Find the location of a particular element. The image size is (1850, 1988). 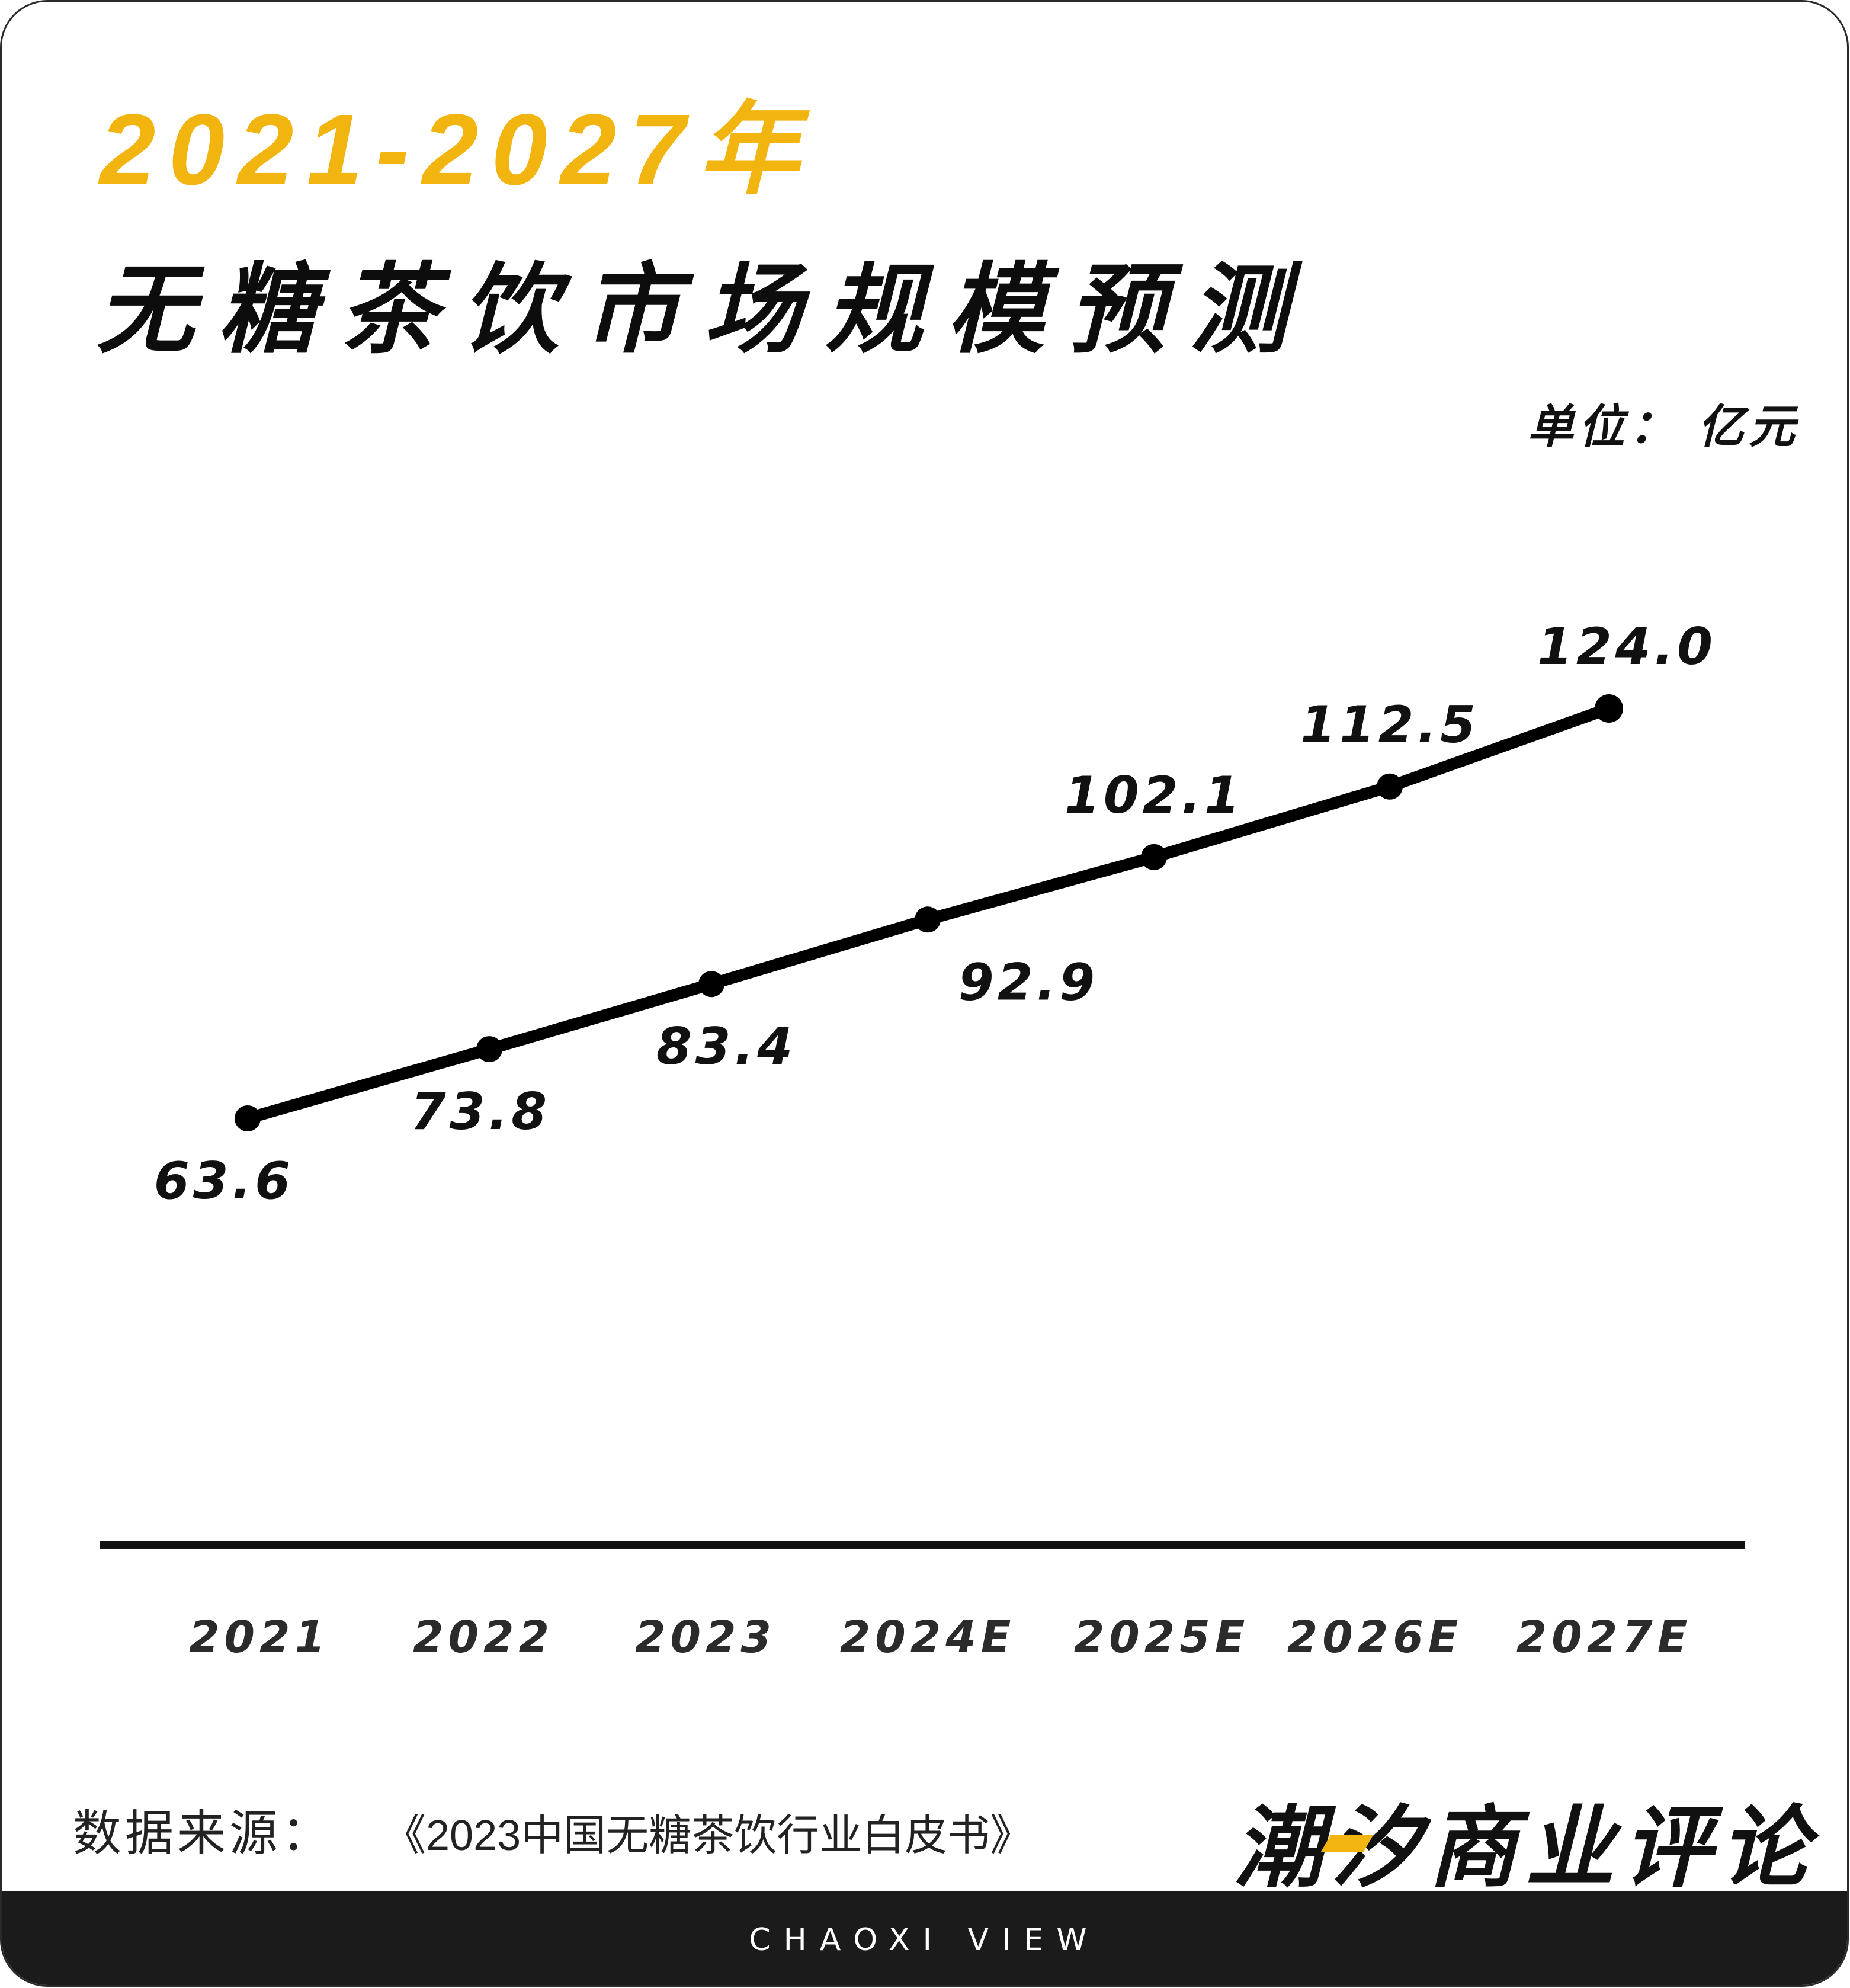

footer-band is located at coordinates (925, 1938).